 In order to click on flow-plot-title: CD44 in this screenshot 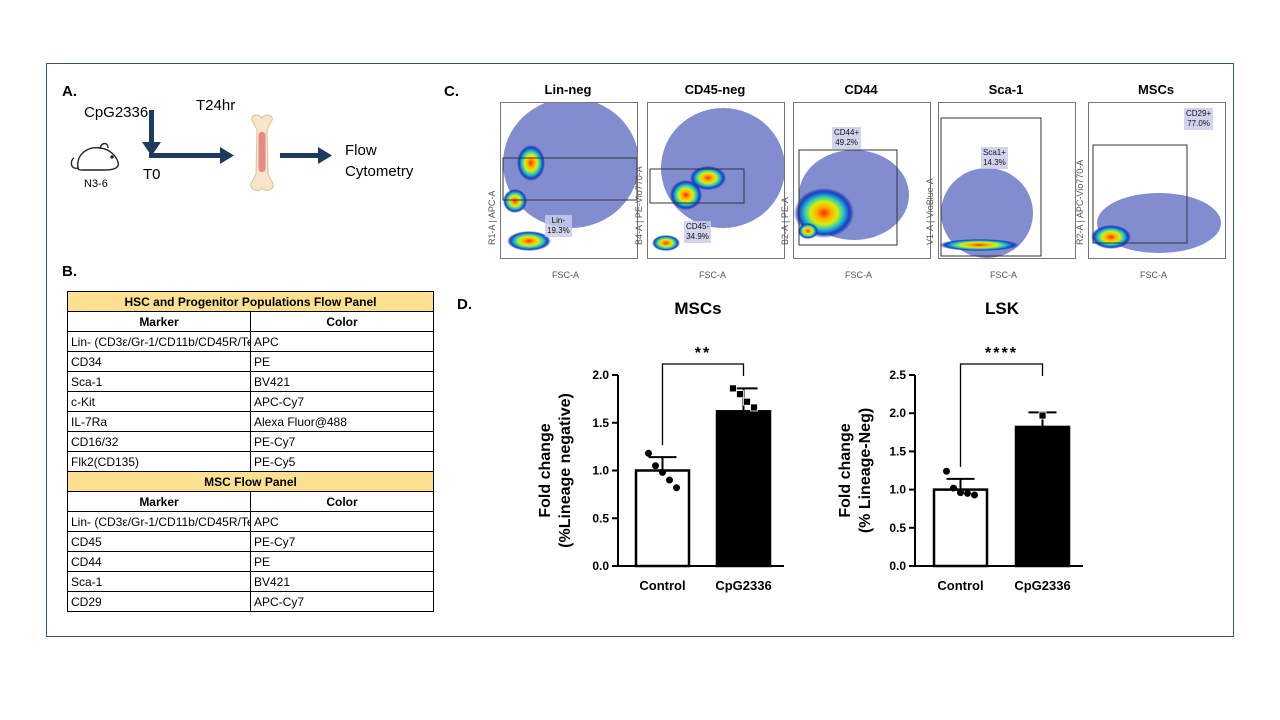, I will do `click(861, 89)`.